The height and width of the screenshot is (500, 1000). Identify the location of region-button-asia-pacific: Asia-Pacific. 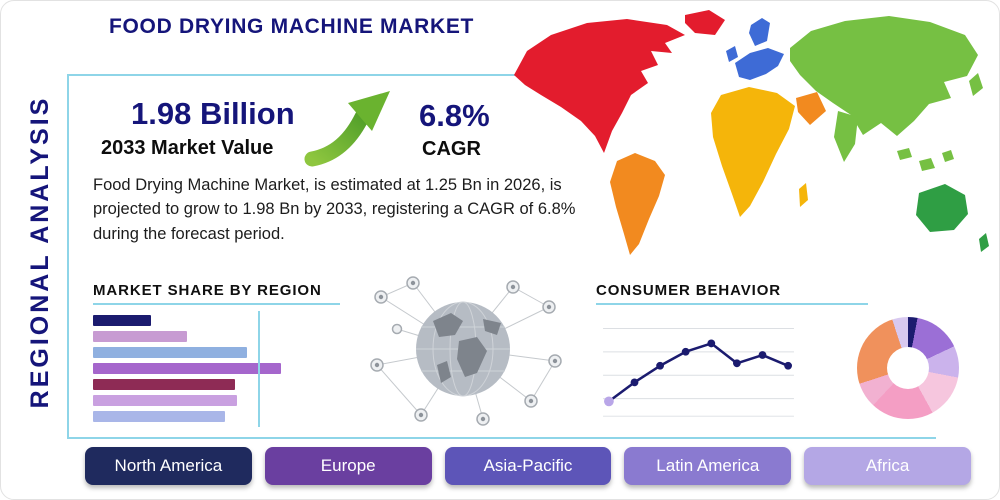
(528, 466).